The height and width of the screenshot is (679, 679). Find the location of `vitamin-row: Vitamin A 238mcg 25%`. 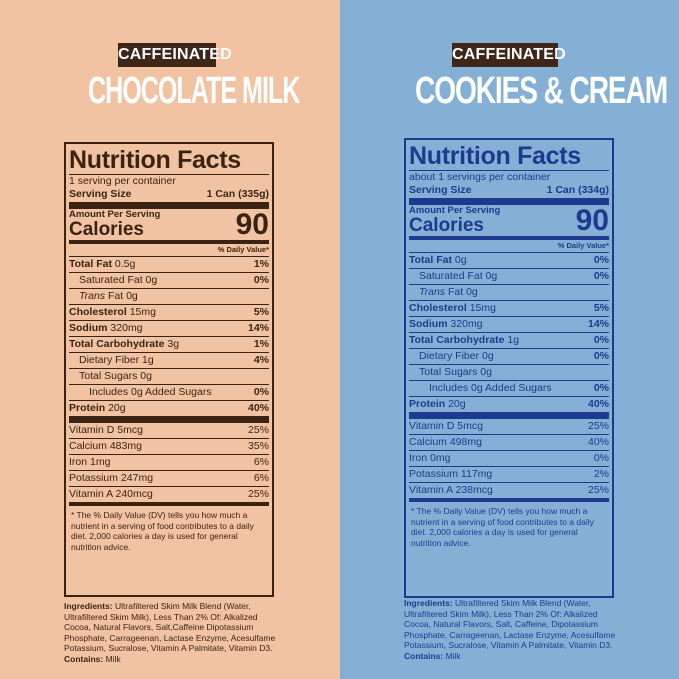

vitamin-row: Vitamin A 238mcg 25% is located at coordinates (509, 492).